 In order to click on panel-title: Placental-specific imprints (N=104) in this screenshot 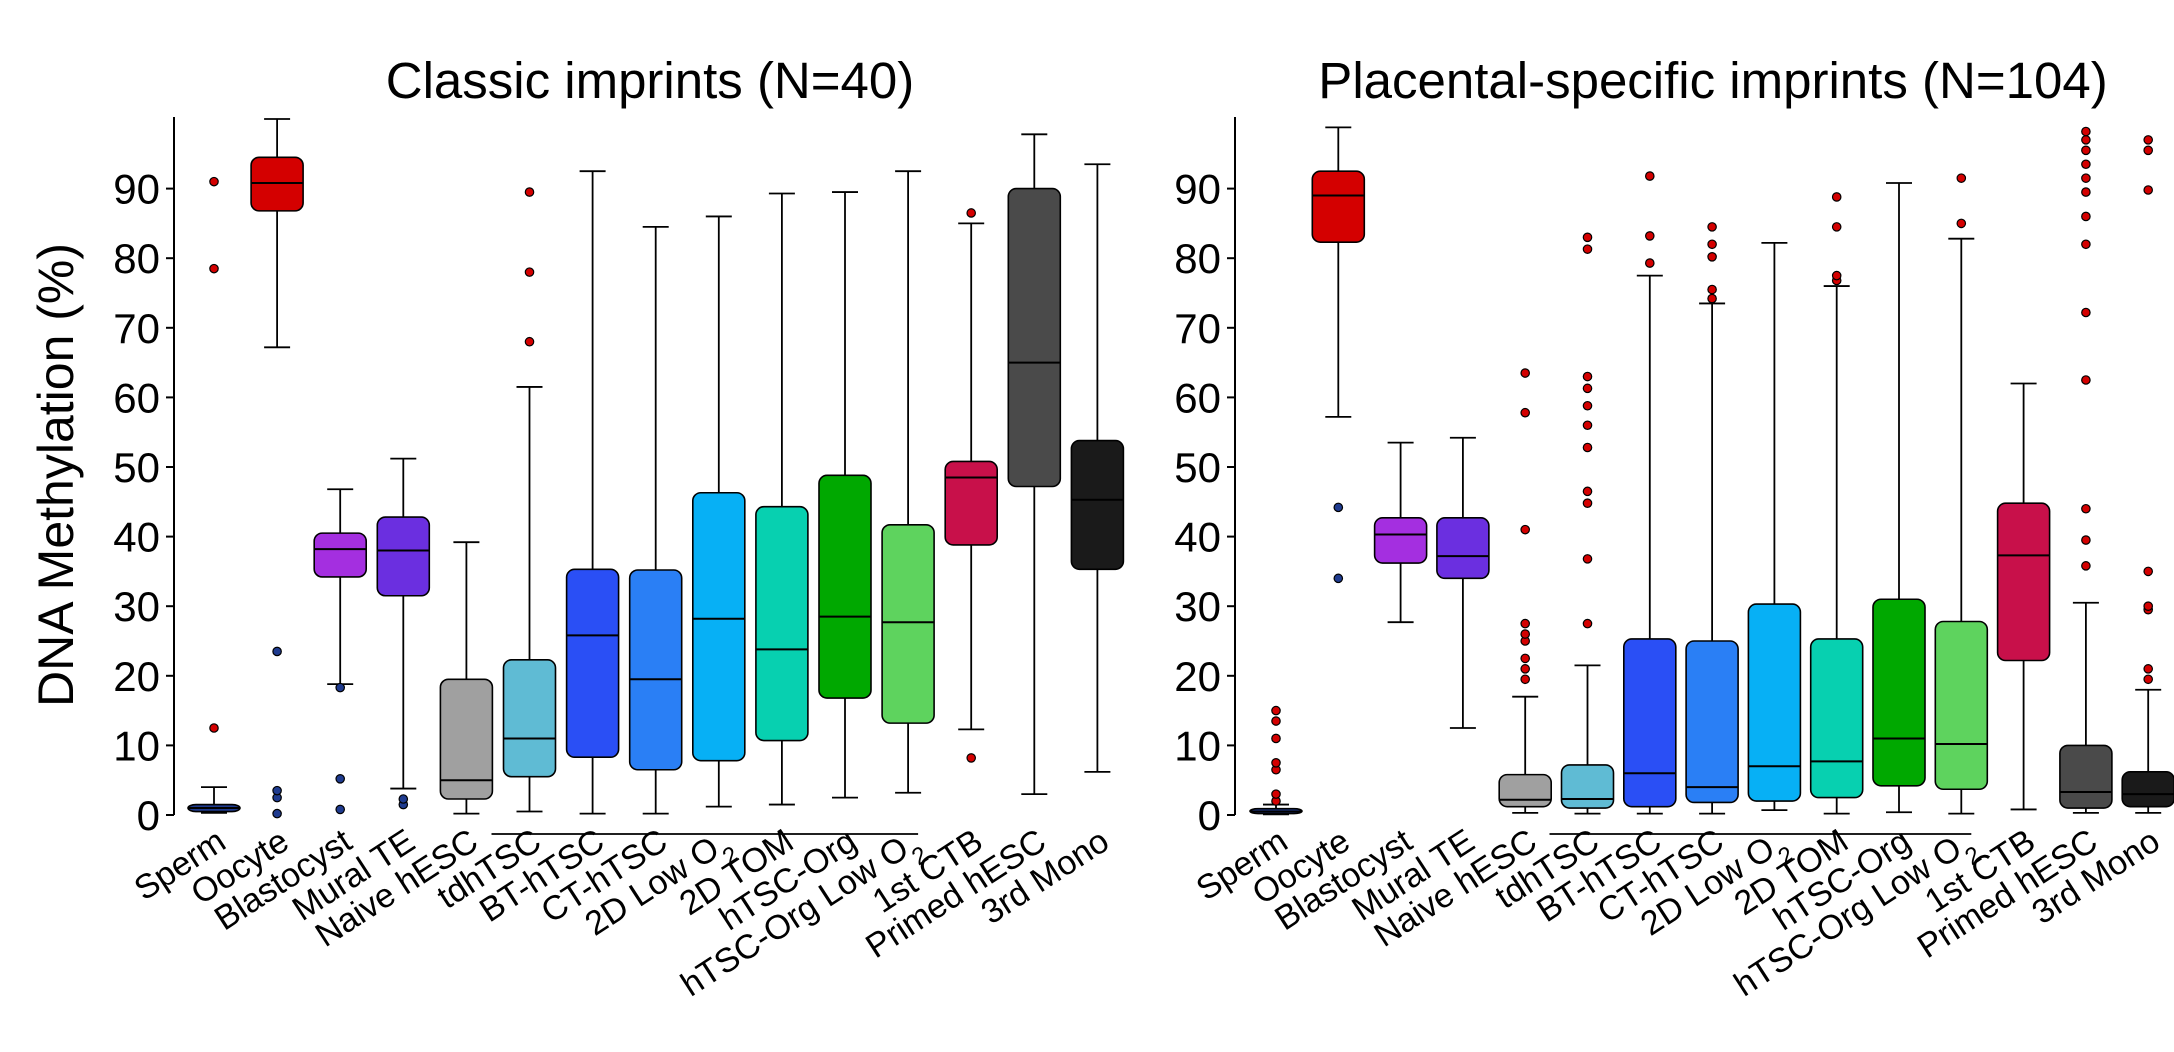, I will do `click(1712, 80)`.